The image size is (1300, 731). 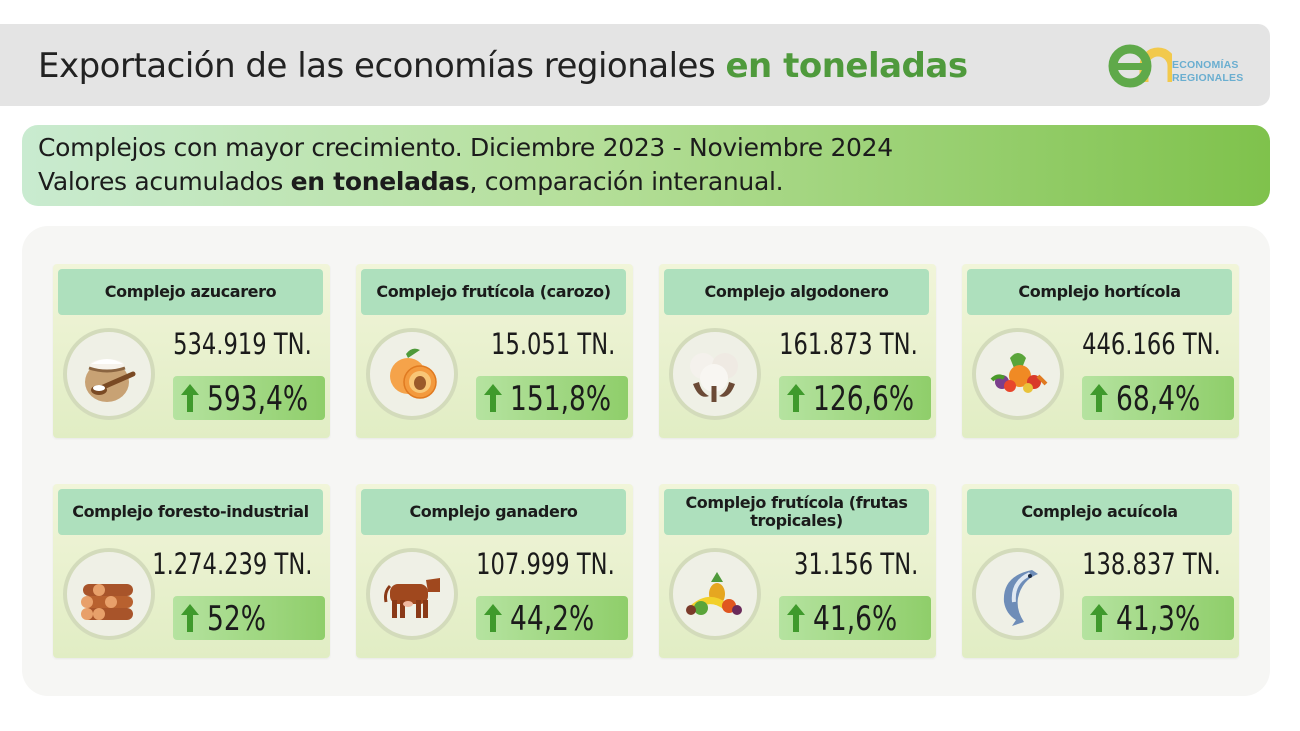 I want to click on tons-value: 161.873 TN., so click(x=848, y=344).